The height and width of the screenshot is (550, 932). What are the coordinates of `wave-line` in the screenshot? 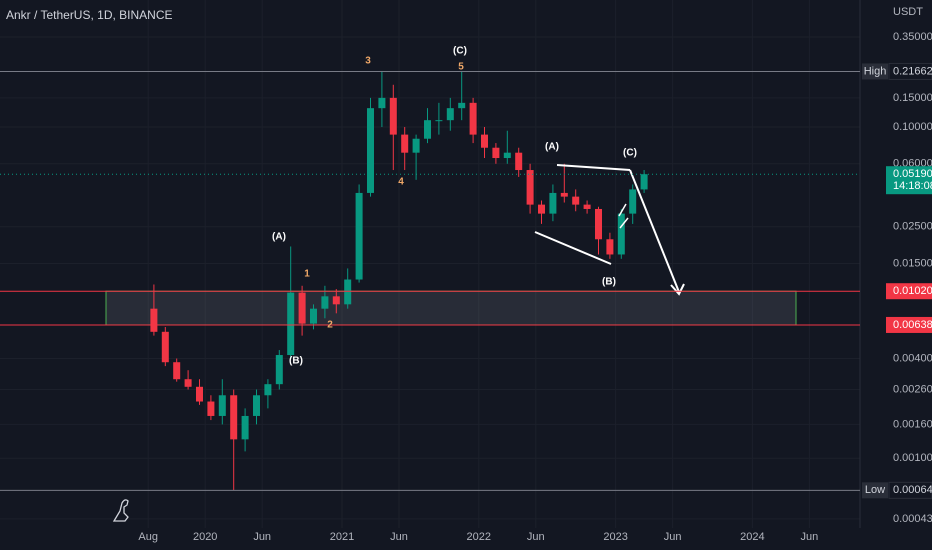 It's located at (624, 223).